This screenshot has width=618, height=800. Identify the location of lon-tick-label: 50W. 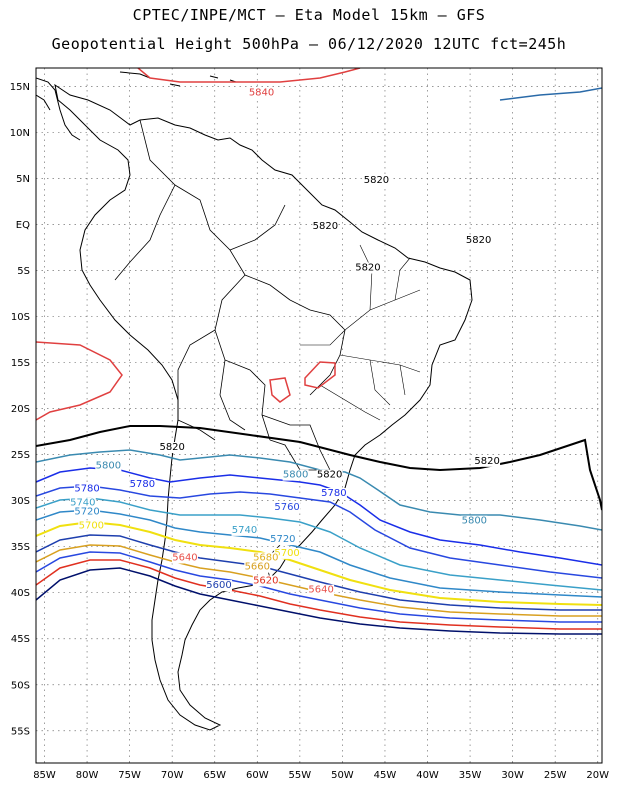
(342, 775).